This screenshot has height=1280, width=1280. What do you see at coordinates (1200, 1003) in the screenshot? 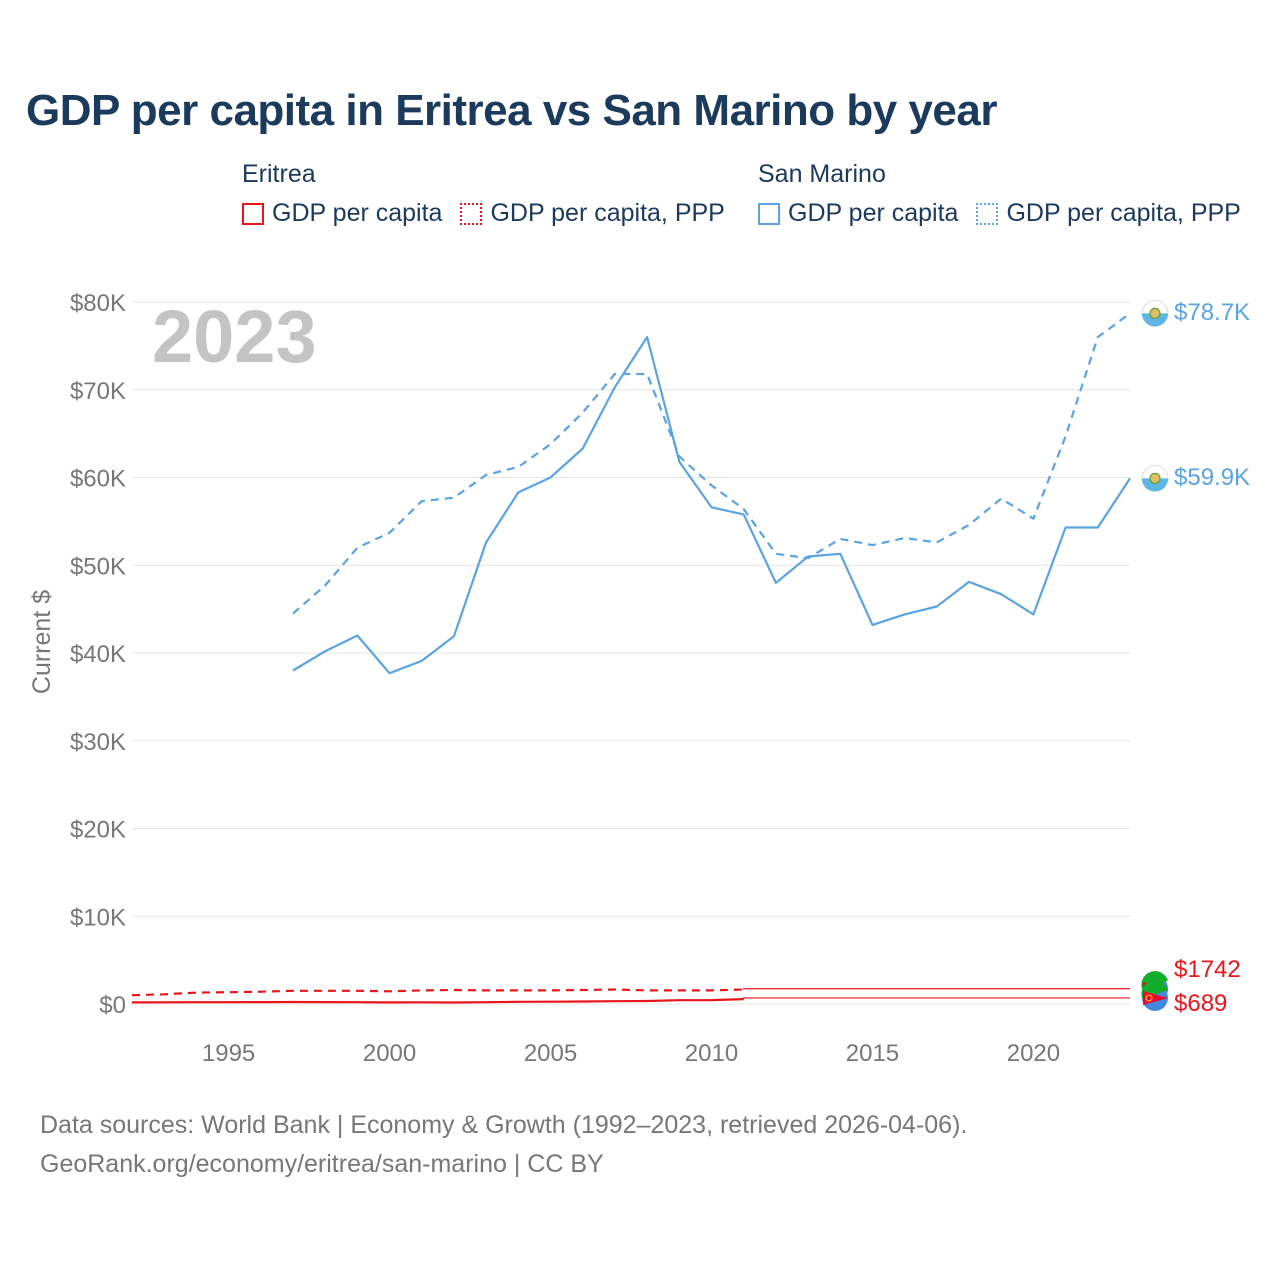
I see `end-label-er-gdp: $689` at bounding box center [1200, 1003].